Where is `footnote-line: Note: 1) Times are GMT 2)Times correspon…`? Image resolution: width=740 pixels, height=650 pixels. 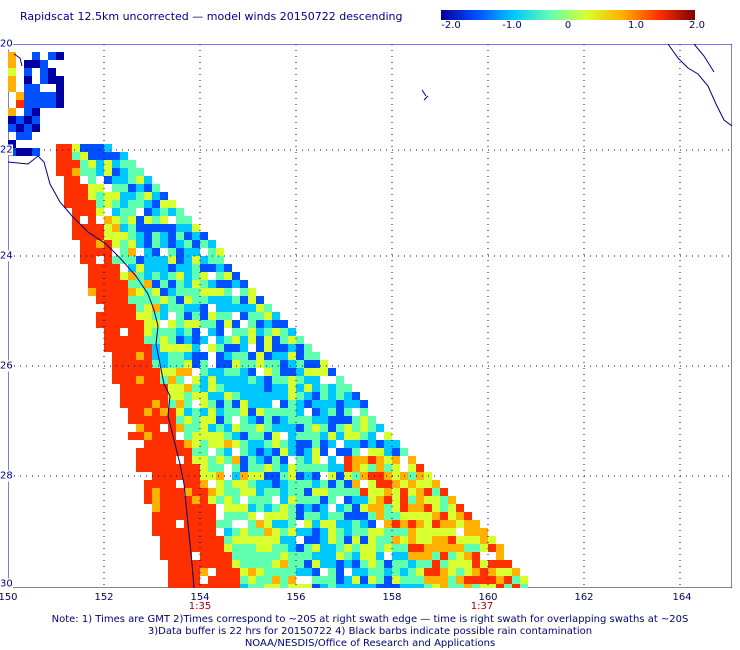 footnote-line: Note: 1) Times are GMT 2)Times correspon… is located at coordinates (370, 619).